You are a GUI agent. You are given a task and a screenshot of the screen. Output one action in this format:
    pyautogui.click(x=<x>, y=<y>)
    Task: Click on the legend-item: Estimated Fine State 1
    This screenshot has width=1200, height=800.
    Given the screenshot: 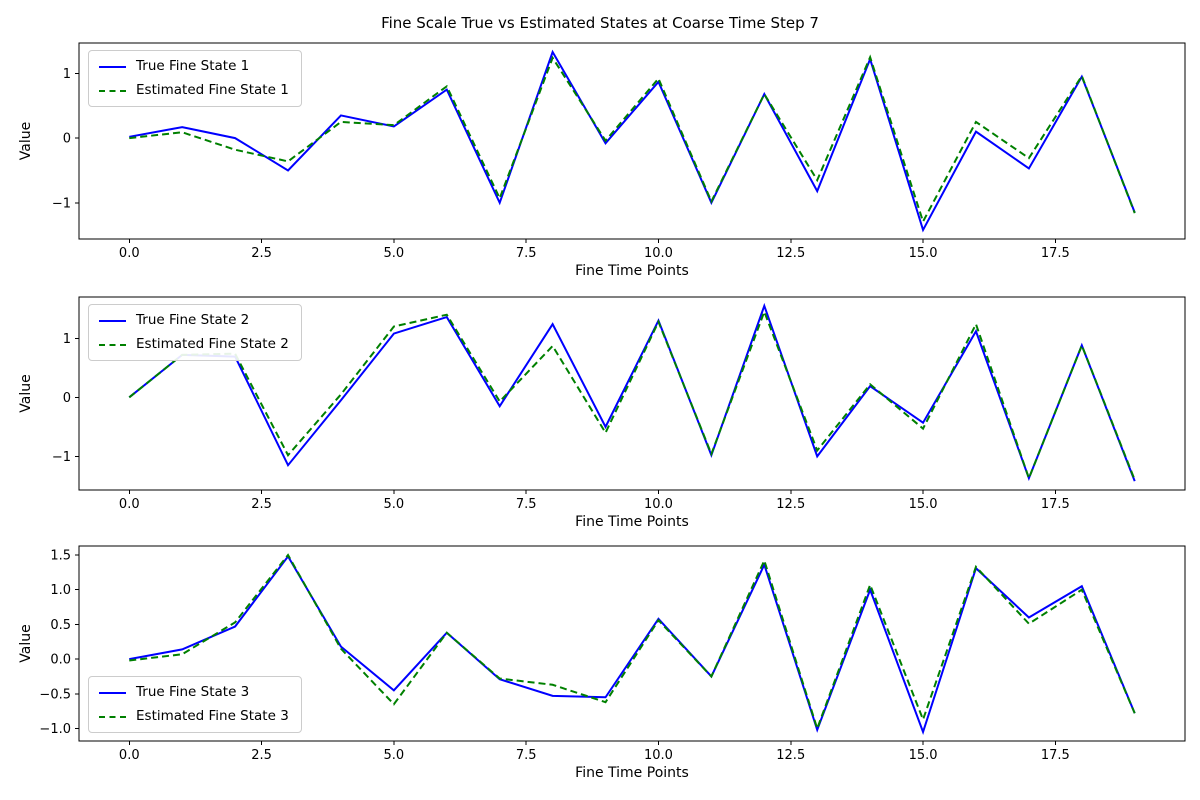 What is the action you would take?
    pyautogui.click(x=194, y=90)
    